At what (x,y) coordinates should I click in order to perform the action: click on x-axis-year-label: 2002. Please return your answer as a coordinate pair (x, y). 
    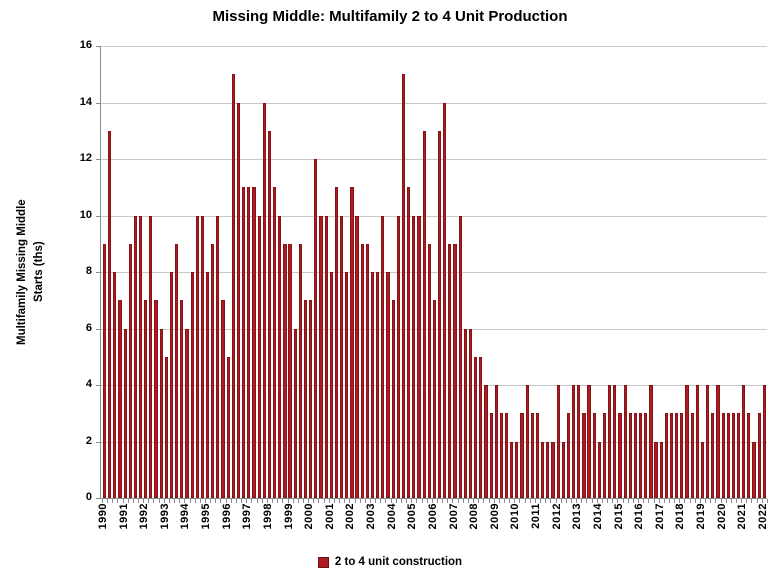
    Looking at the image, I should click on (350, 516).